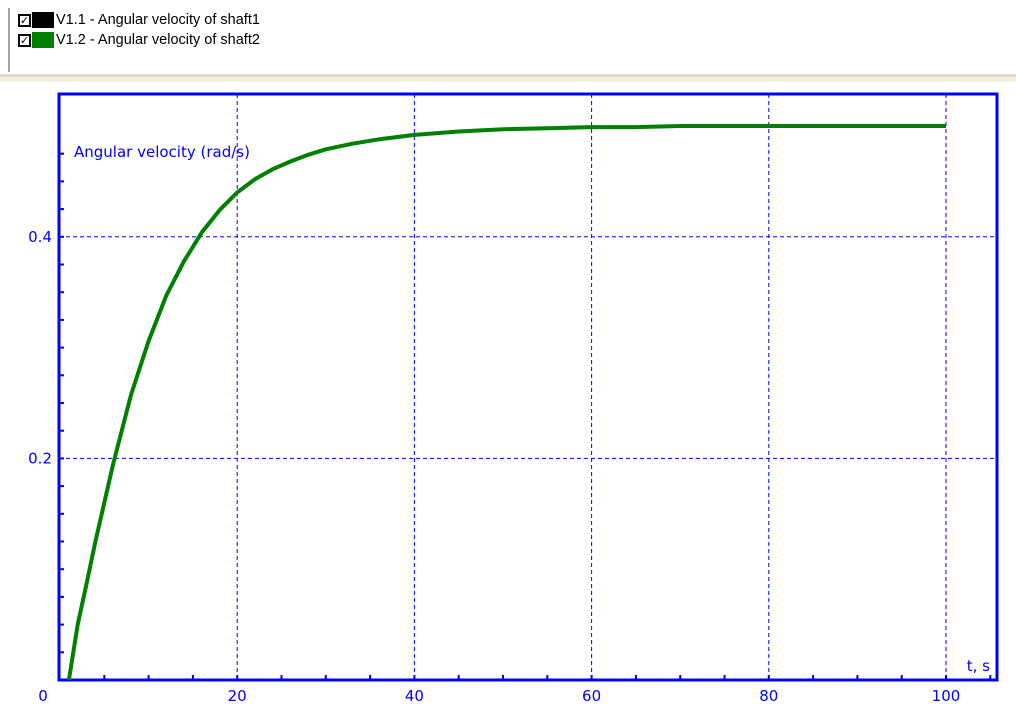  Describe the element at coordinates (591, 695) in the screenshot. I see `x-tick-label: 60` at that location.